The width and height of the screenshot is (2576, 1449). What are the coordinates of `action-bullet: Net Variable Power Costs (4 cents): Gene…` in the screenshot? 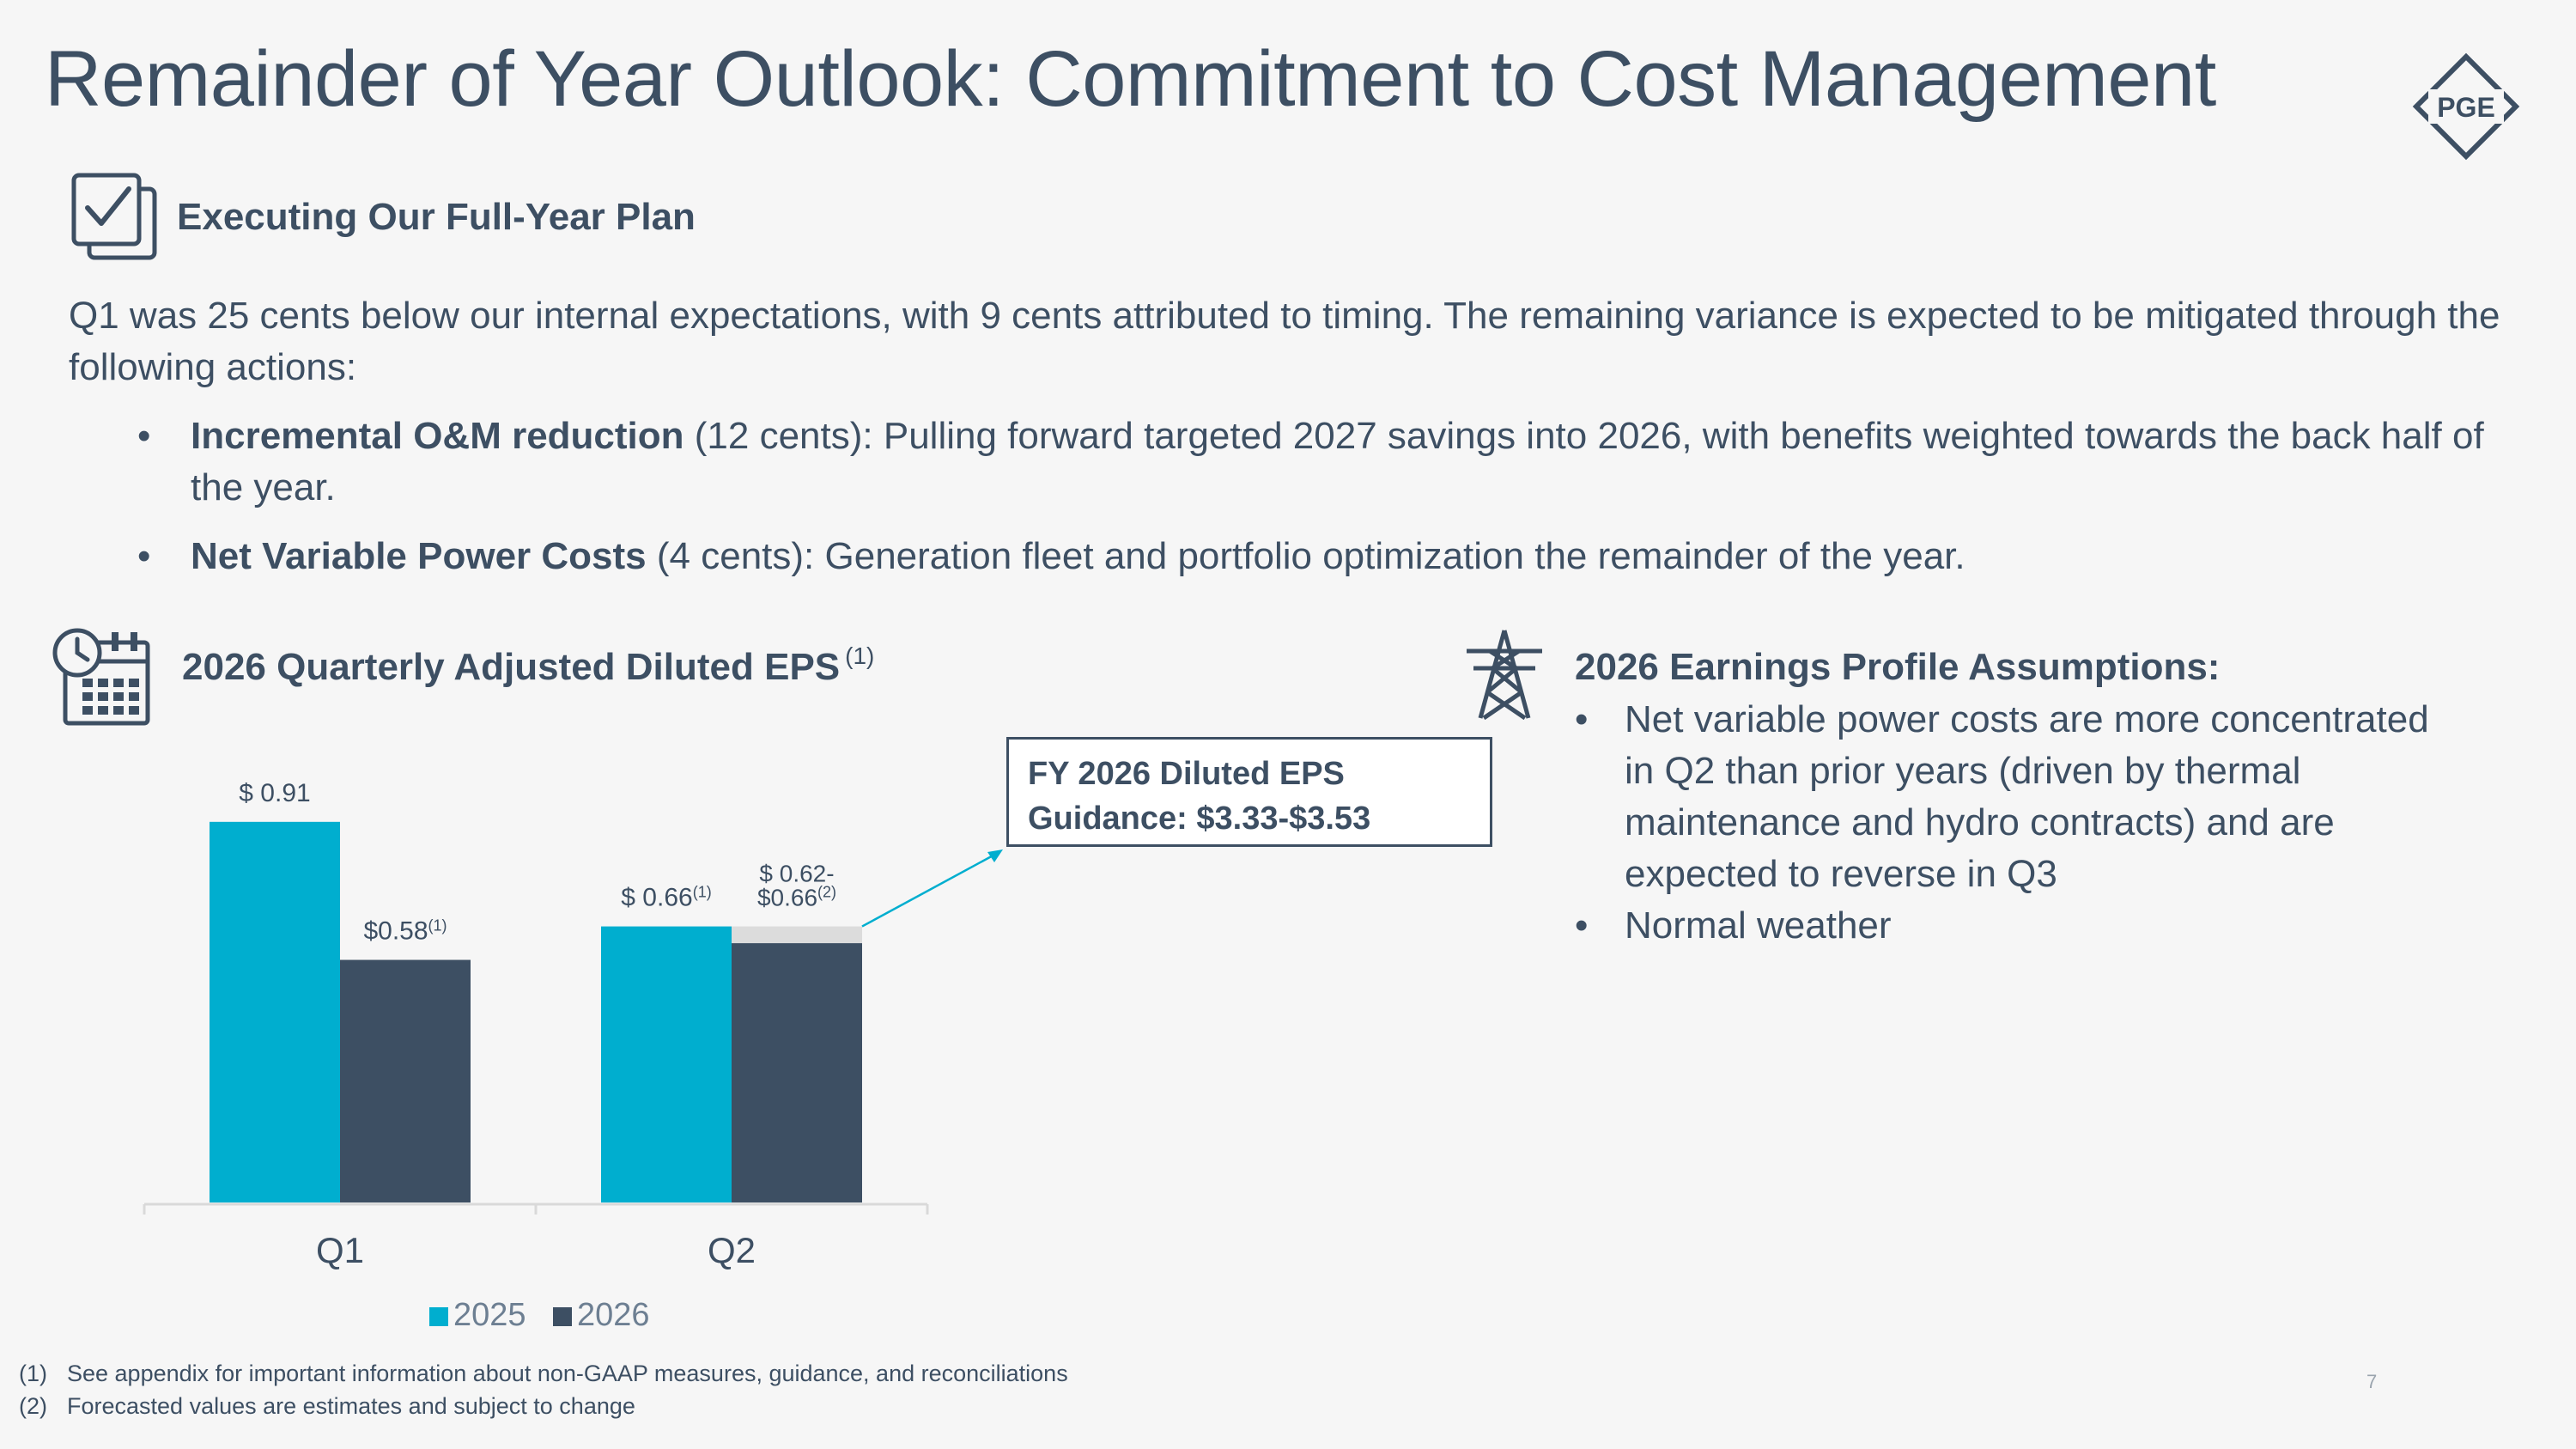 It's located at (1322, 556).